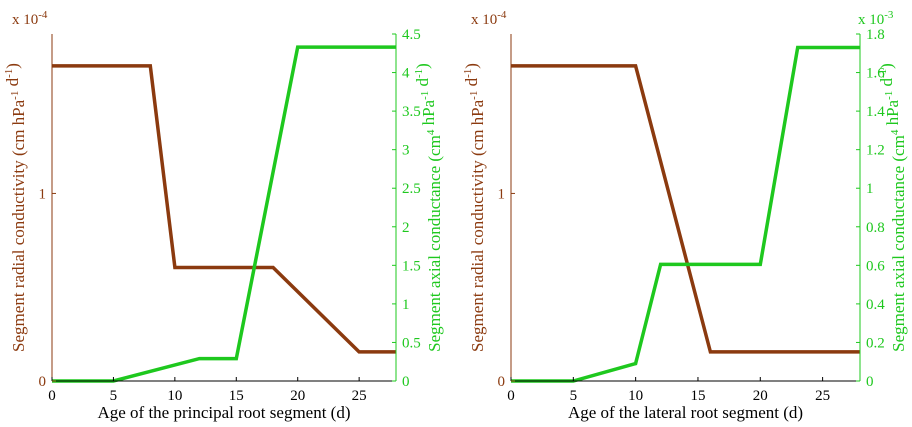 This screenshot has height=427, width=912. Describe the element at coordinates (875, 74) in the screenshot. I see `right-y-tick-label: 1.6` at that location.